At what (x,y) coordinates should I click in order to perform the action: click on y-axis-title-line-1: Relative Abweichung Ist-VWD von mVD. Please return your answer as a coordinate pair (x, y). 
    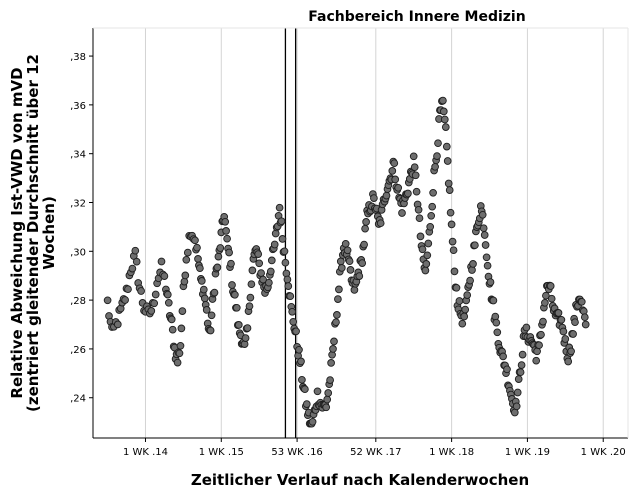
    Looking at the image, I should click on (17, 232).